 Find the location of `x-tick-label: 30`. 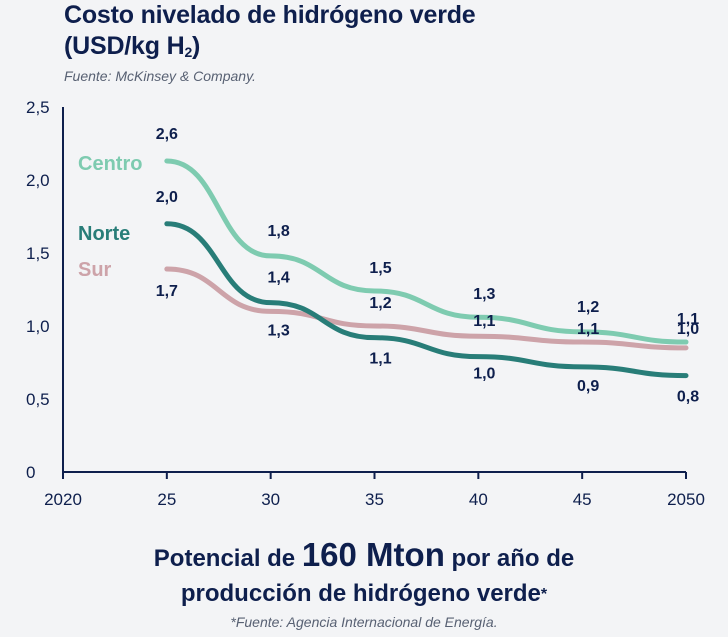

x-tick-label: 30 is located at coordinates (270, 499).